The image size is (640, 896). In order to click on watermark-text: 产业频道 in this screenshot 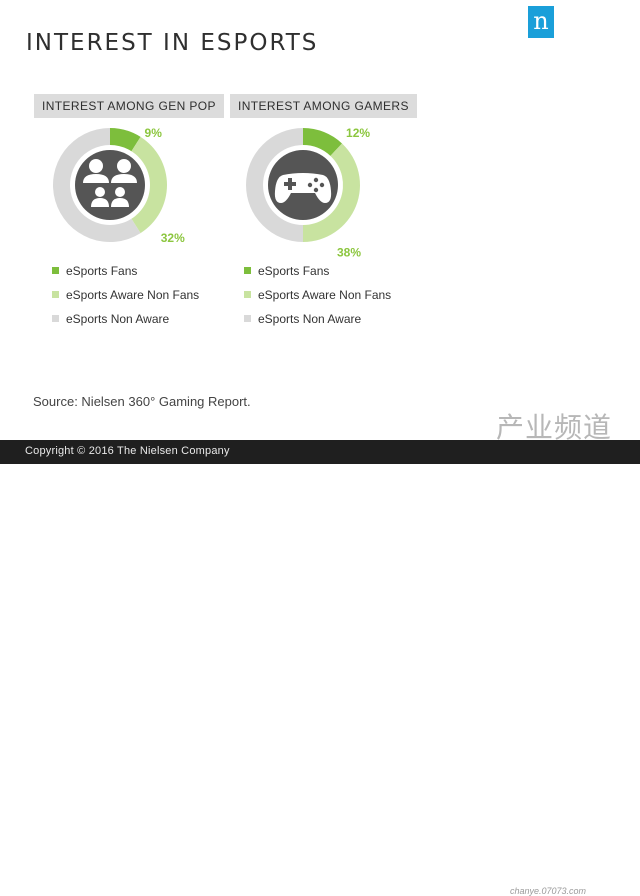, I will do `click(554, 427)`.